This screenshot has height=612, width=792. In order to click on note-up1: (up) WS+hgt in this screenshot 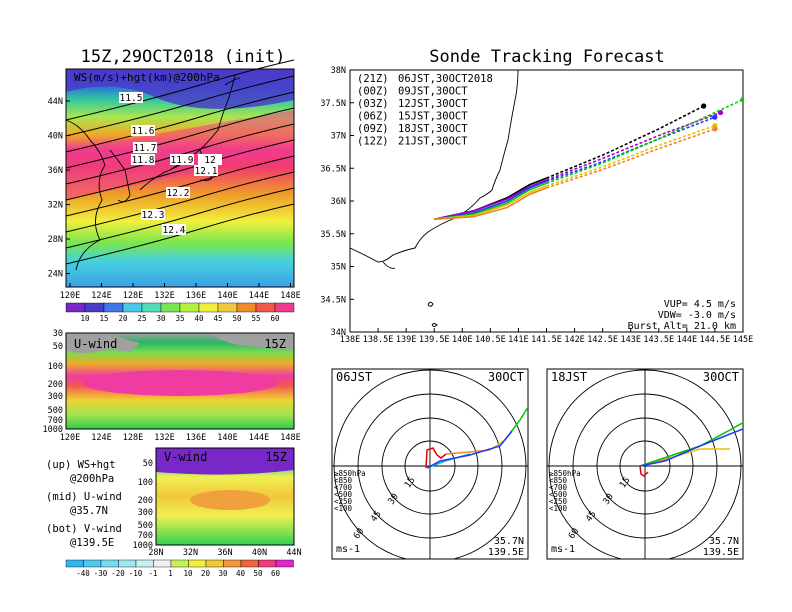, I will do `click(81, 465)`.